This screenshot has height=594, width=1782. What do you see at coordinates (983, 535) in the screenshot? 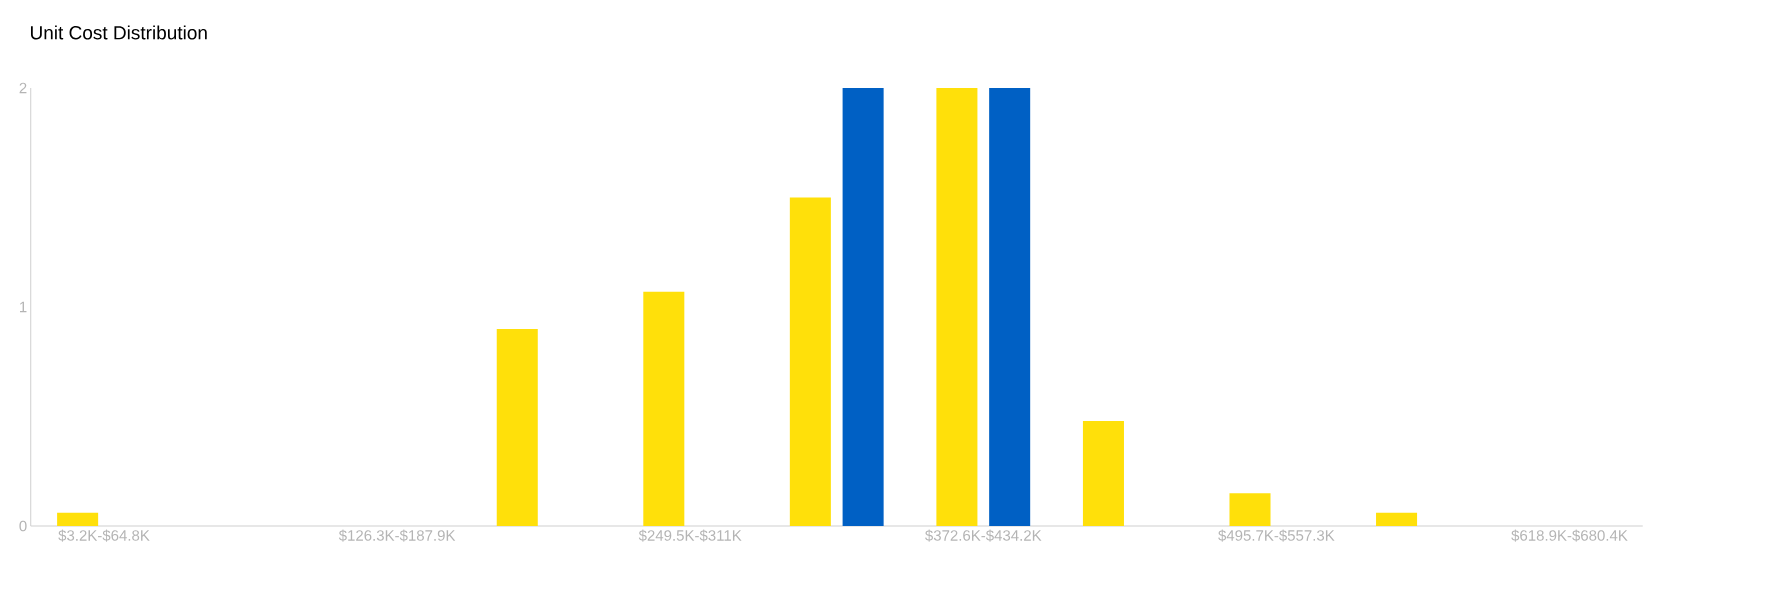
I see `x-tick-label: $372.6K-$434.2K` at bounding box center [983, 535].